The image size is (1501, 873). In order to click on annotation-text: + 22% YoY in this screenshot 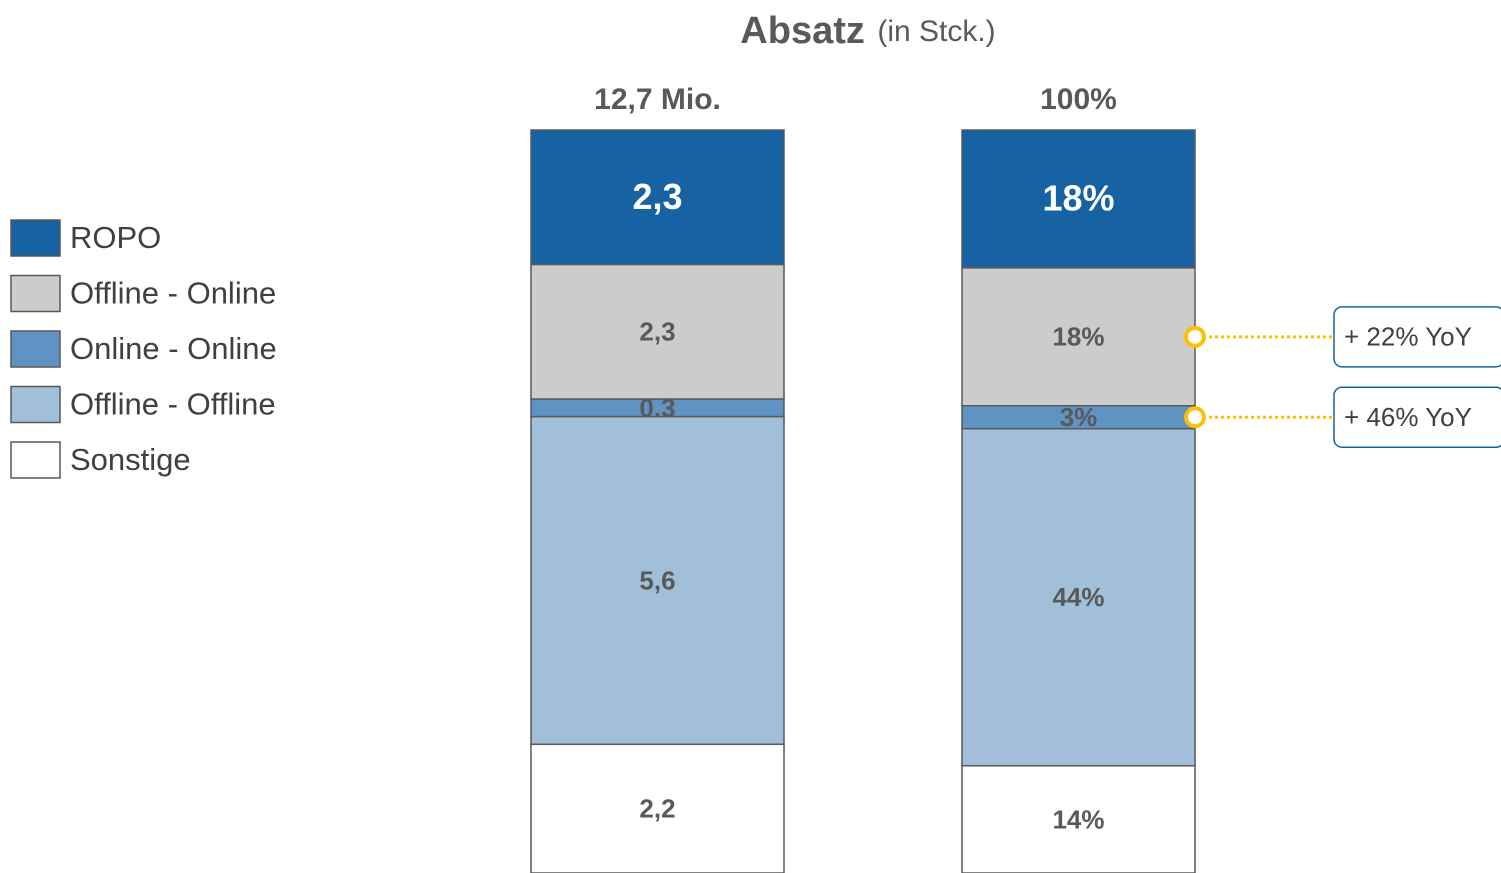, I will do `click(1408, 337)`.